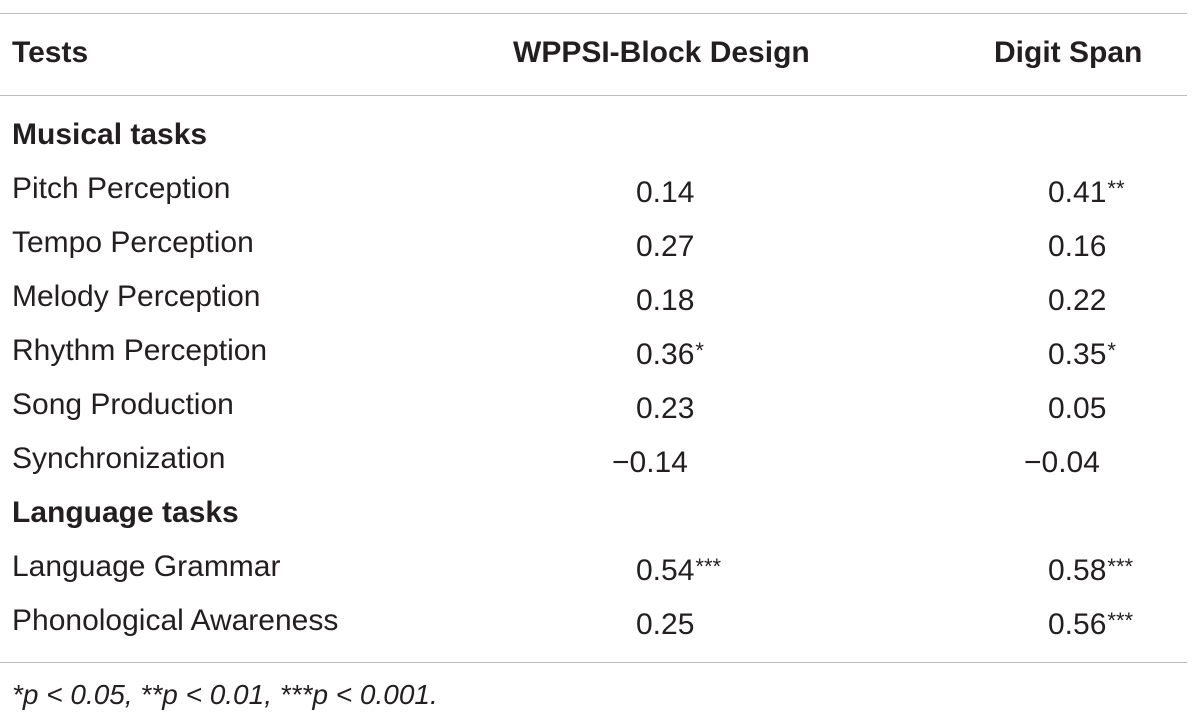 The height and width of the screenshot is (725, 1200). I want to click on table-row: Song Production 0.23 0.05, so click(593, 405).